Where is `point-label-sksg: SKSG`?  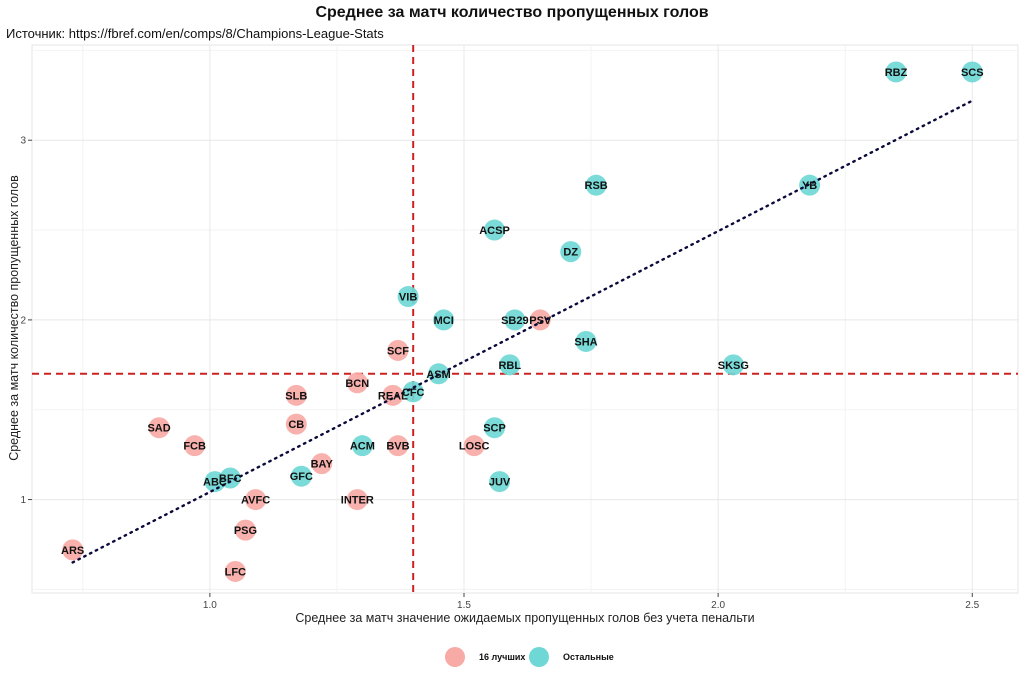 point-label-sksg: SKSG is located at coordinates (733, 366).